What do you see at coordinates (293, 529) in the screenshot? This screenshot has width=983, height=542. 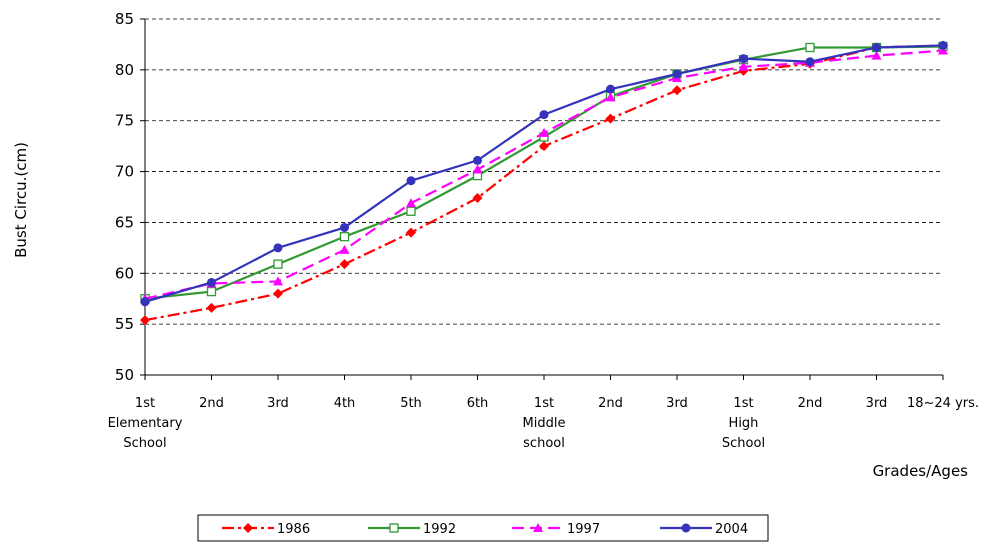 I see `legend-label-1986: 1986` at bounding box center [293, 529].